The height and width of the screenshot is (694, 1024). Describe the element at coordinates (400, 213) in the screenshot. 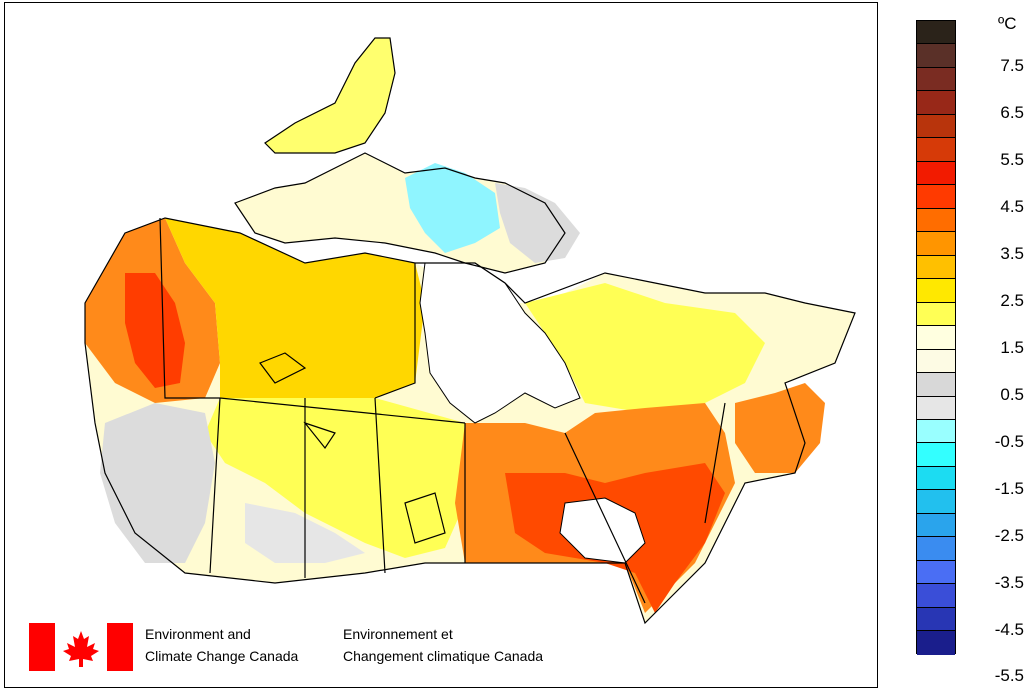

I see `arctic-islands` at that location.